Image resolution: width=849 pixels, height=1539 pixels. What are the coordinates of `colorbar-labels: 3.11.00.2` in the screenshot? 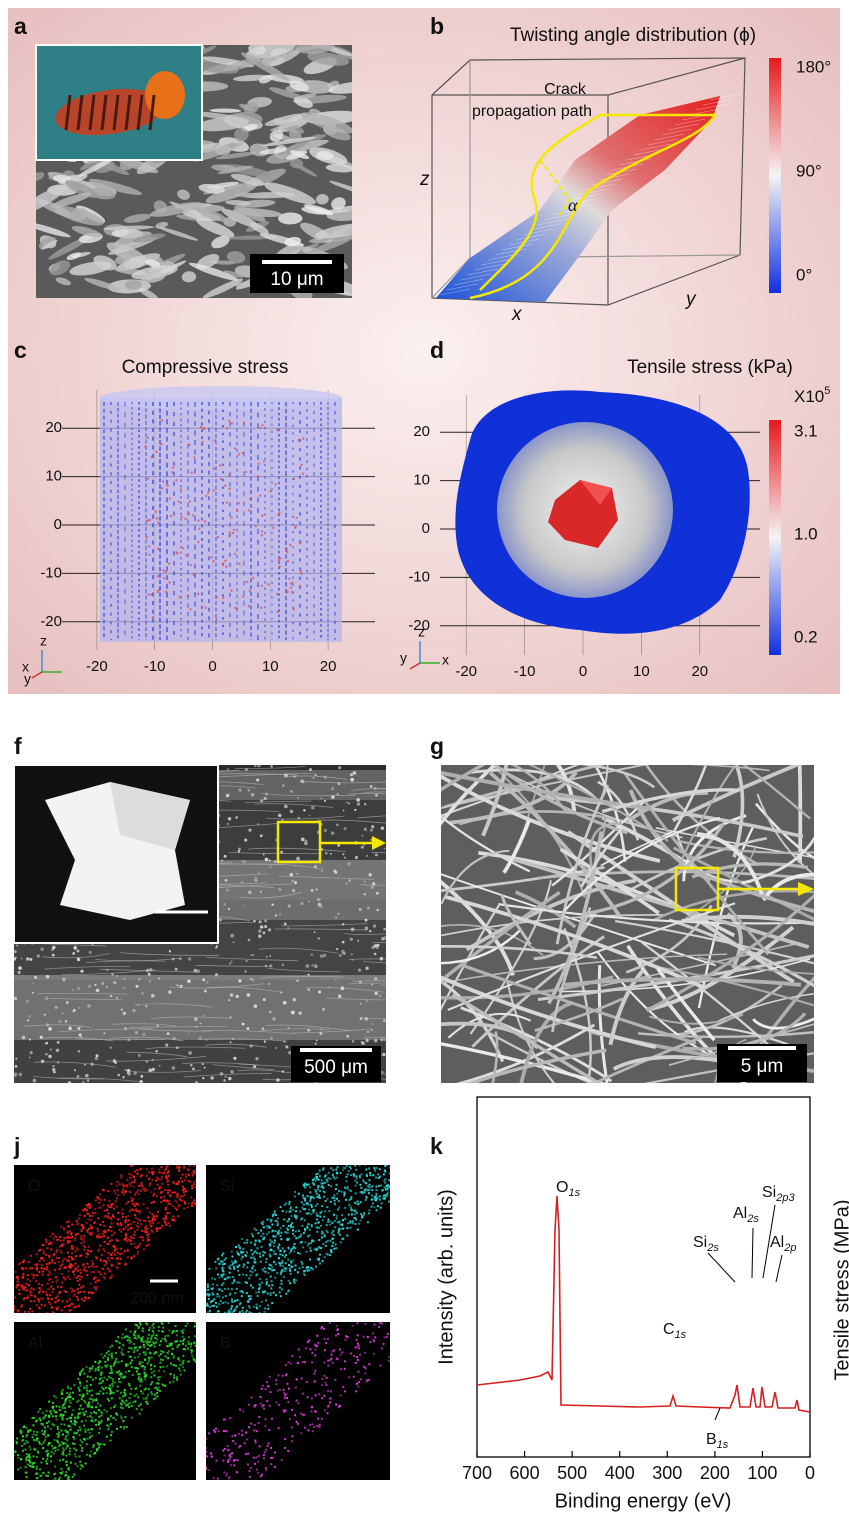 It's located at (806, 533).